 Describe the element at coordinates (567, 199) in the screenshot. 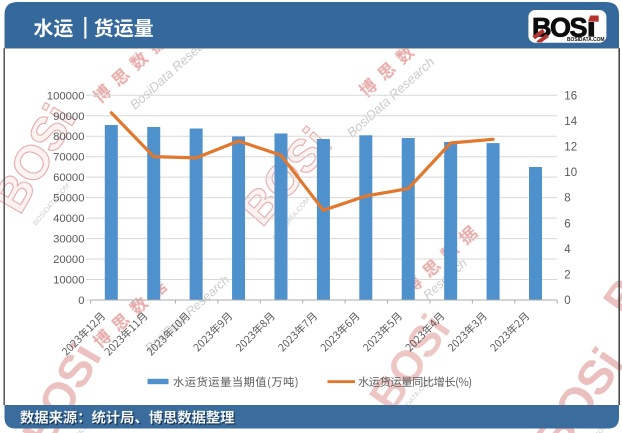

I see `svg-text: 8` at that location.